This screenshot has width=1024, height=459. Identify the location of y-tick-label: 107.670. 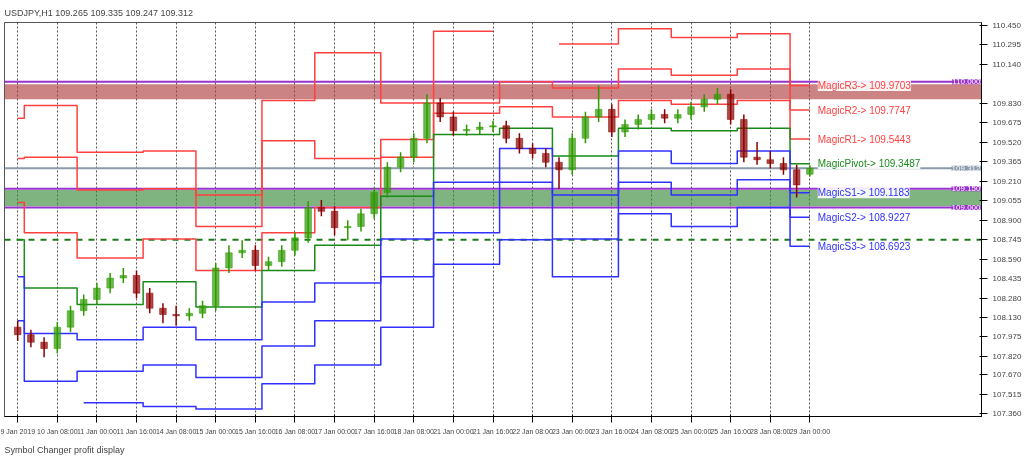
(1007, 375).